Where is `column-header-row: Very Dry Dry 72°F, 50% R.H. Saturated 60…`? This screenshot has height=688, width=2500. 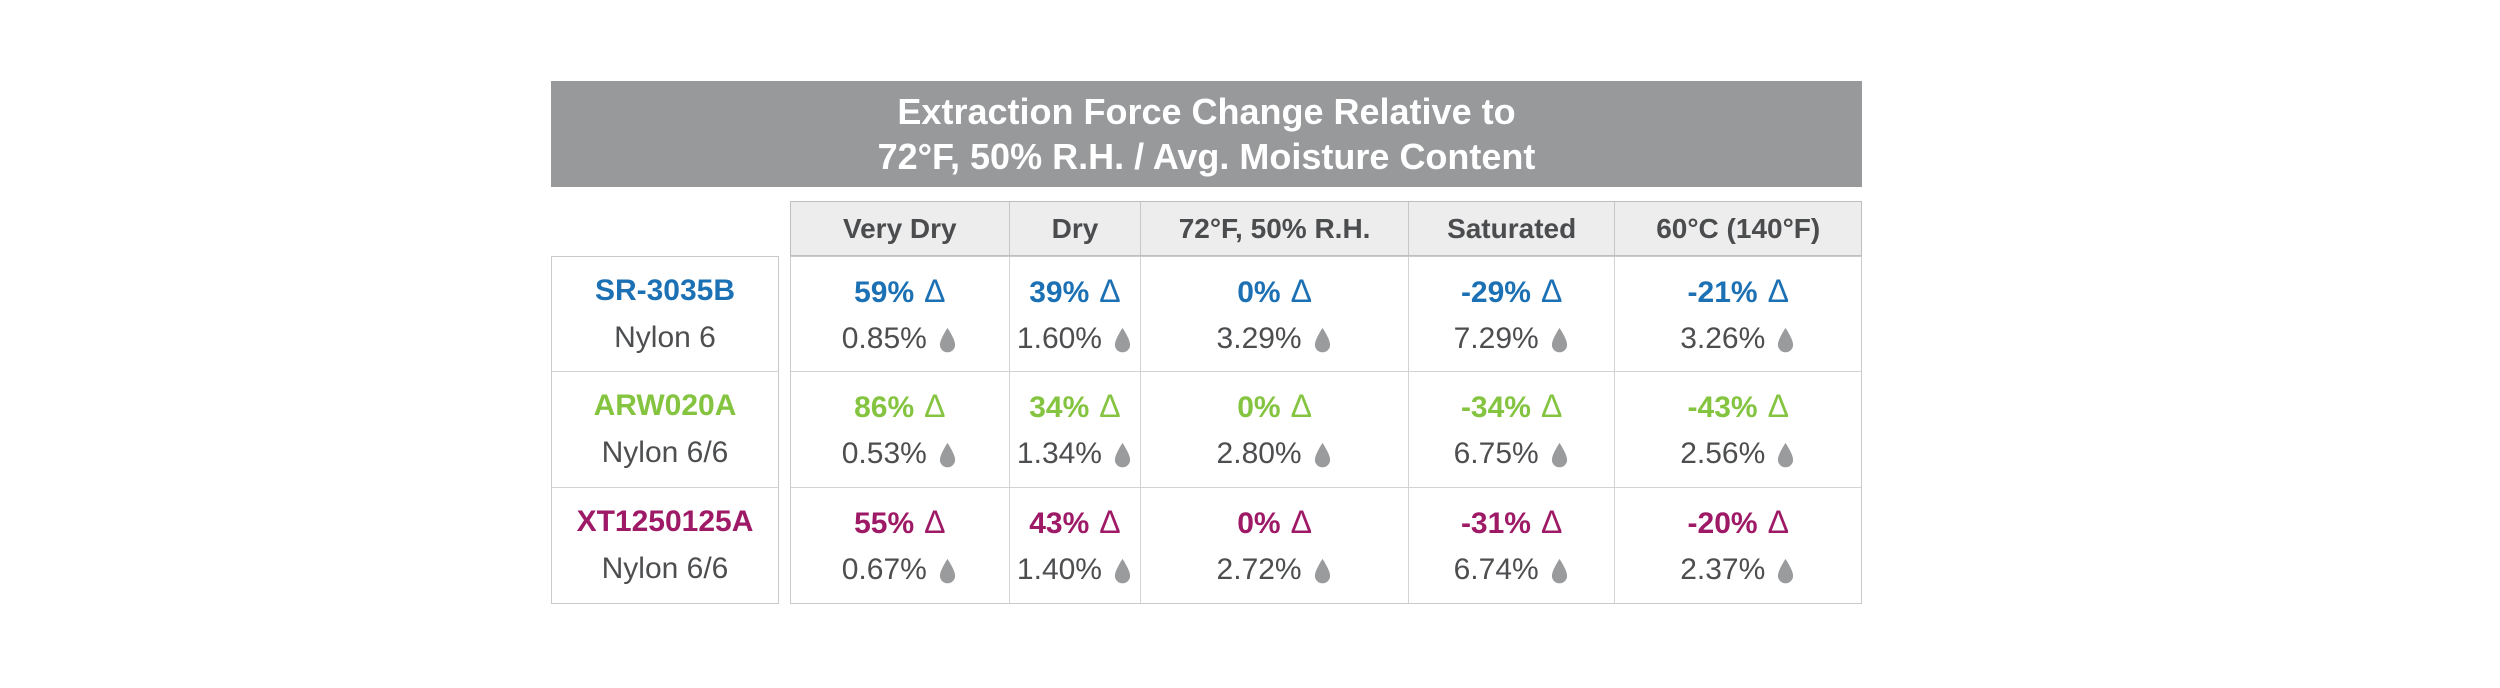
column-header-row: Very Dry Dry 72°F, 50% R.H. Saturated 60… is located at coordinates (1326, 228).